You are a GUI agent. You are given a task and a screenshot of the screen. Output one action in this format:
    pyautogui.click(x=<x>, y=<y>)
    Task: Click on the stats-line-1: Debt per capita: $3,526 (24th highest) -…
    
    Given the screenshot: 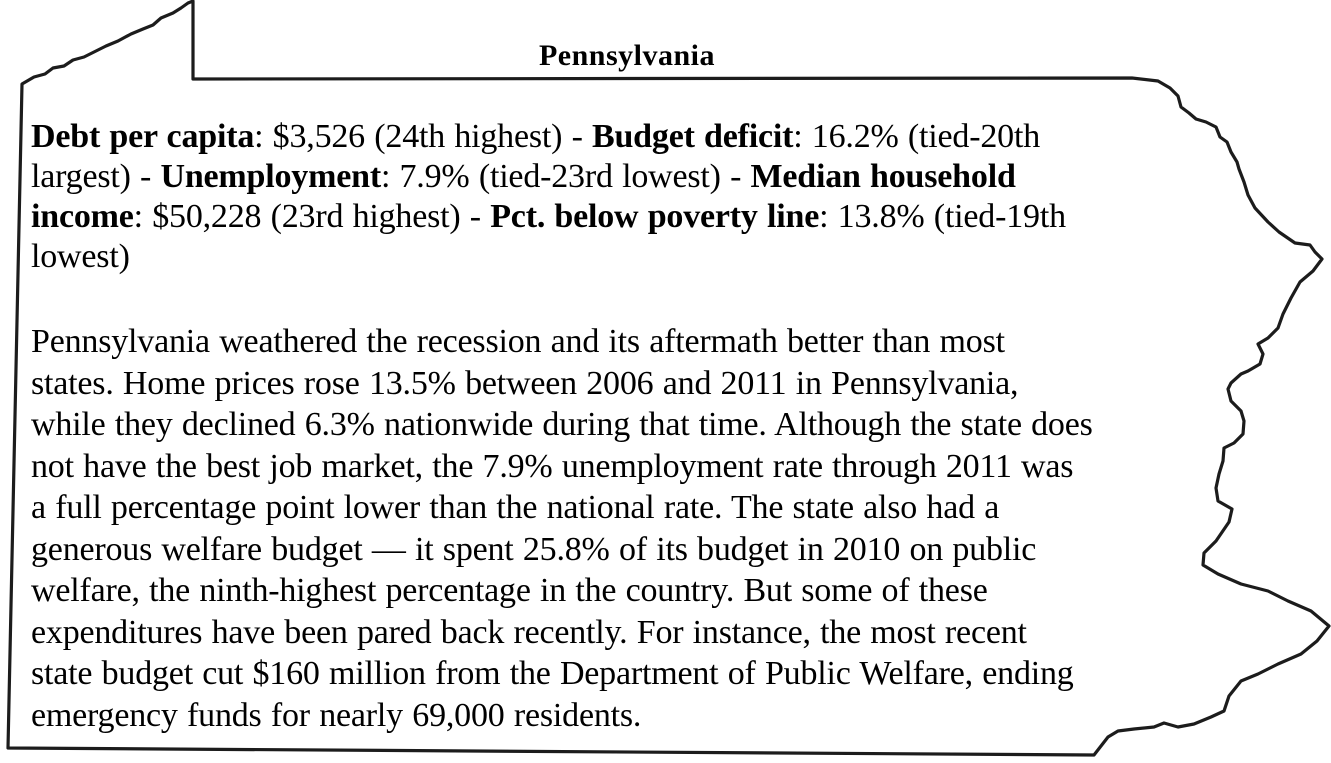 What is the action you would take?
    pyautogui.click(x=548, y=137)
    